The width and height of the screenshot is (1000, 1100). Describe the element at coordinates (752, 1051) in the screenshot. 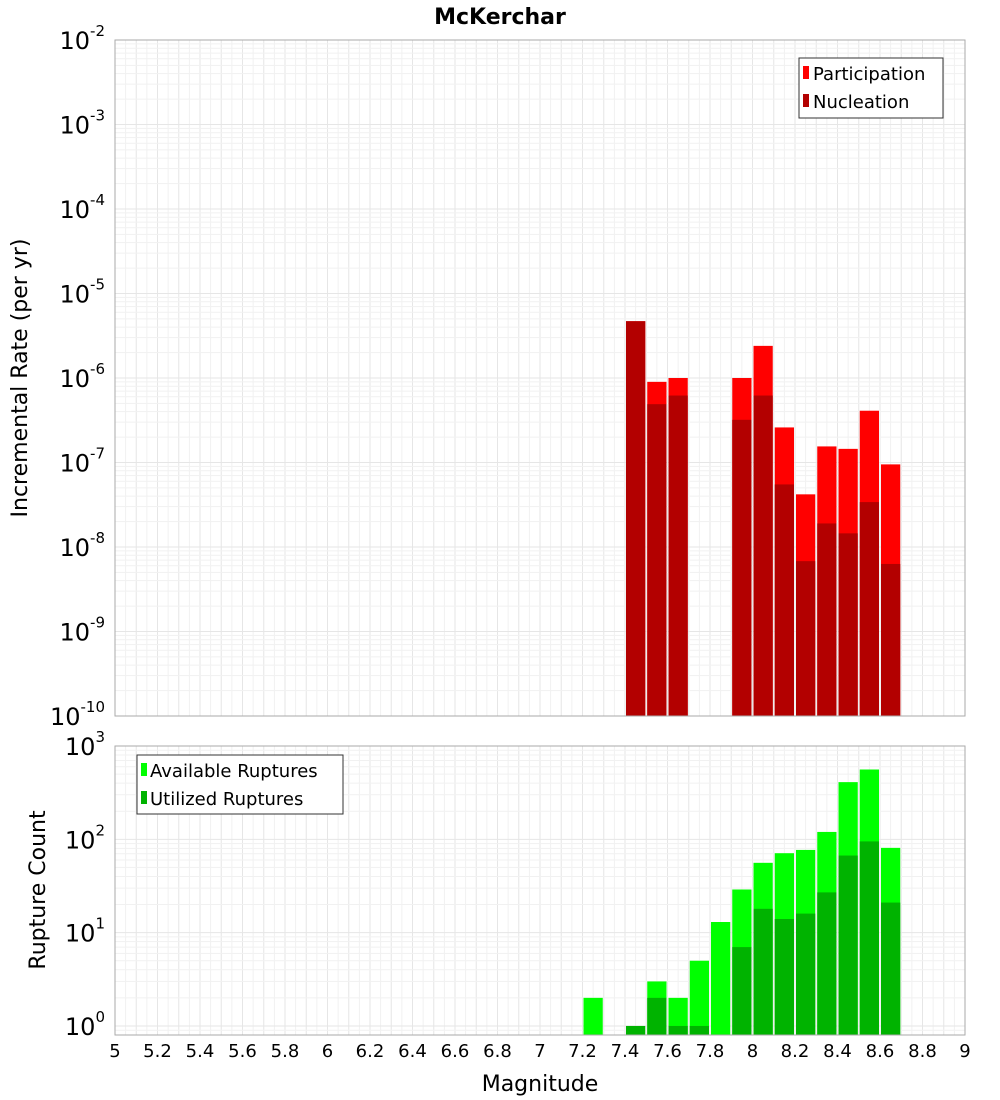

I see `x-tick-label: 8` at that location.